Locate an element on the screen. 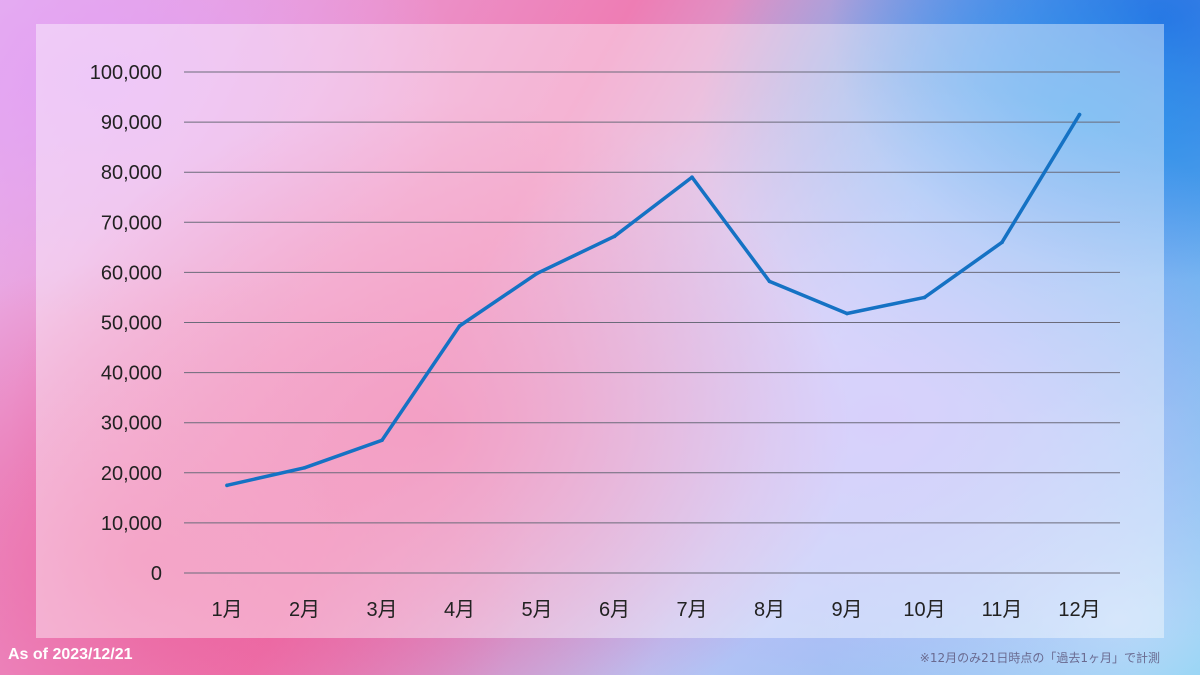 The height and width of the screenshot is (675, 1200). x-tick-label: 9月 is located at coordinates (846, 610).